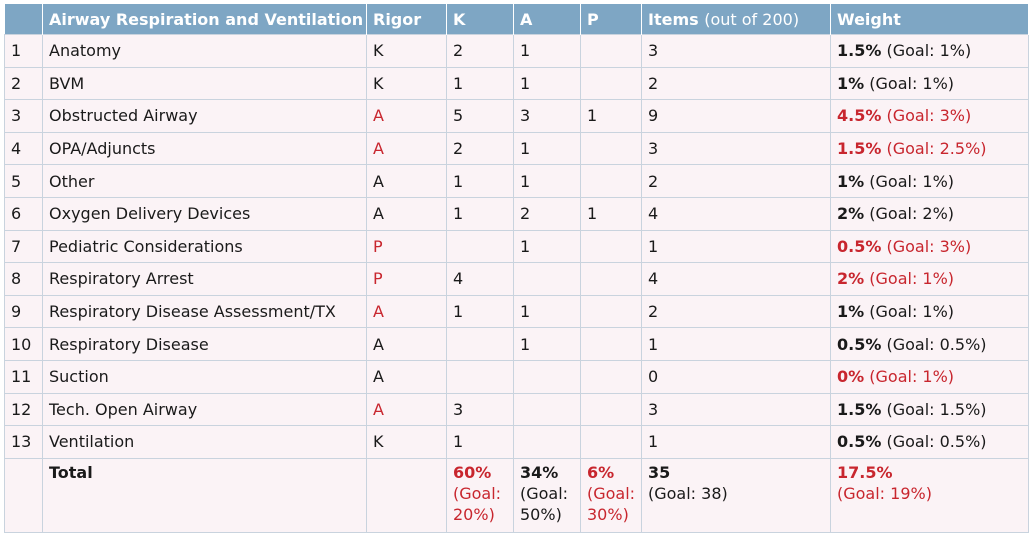 This screenshot has height=533, width=1032. I want to click on table-row: 12 Tech. Open Airway A 3 3 1.5% (Goal: 1.5%), so click(516, 409).